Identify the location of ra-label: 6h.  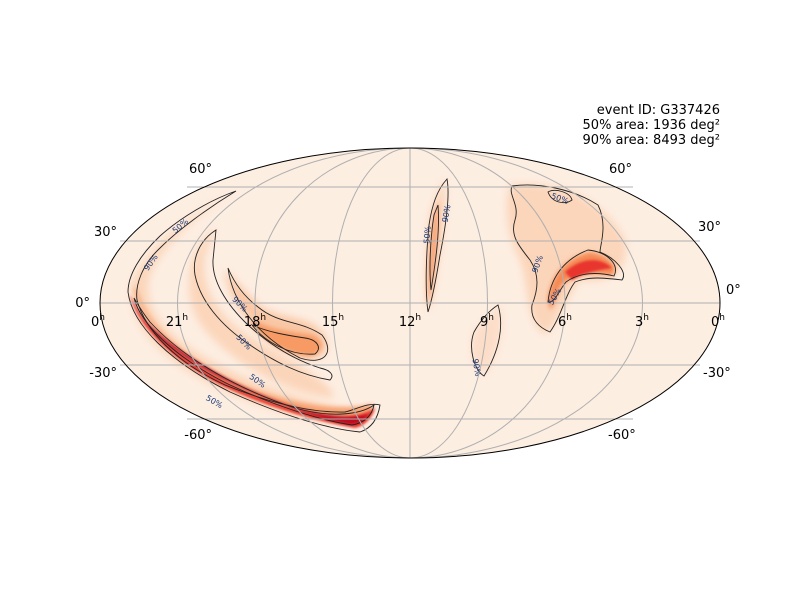
(565, 321).